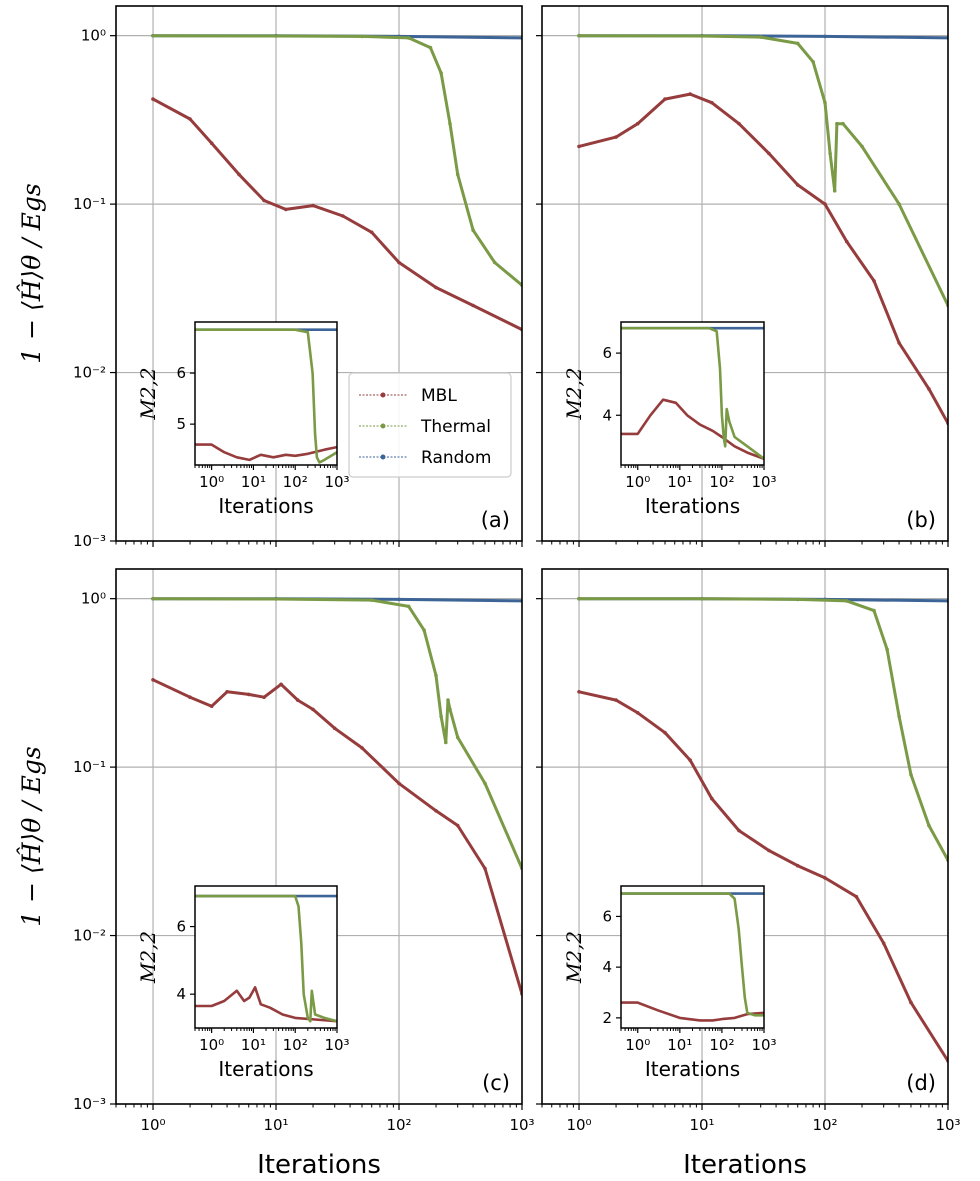  Describe the element at coordinates (152, 1125) in the screenshot. I see `x-tick-label: 10⁰` at that location.